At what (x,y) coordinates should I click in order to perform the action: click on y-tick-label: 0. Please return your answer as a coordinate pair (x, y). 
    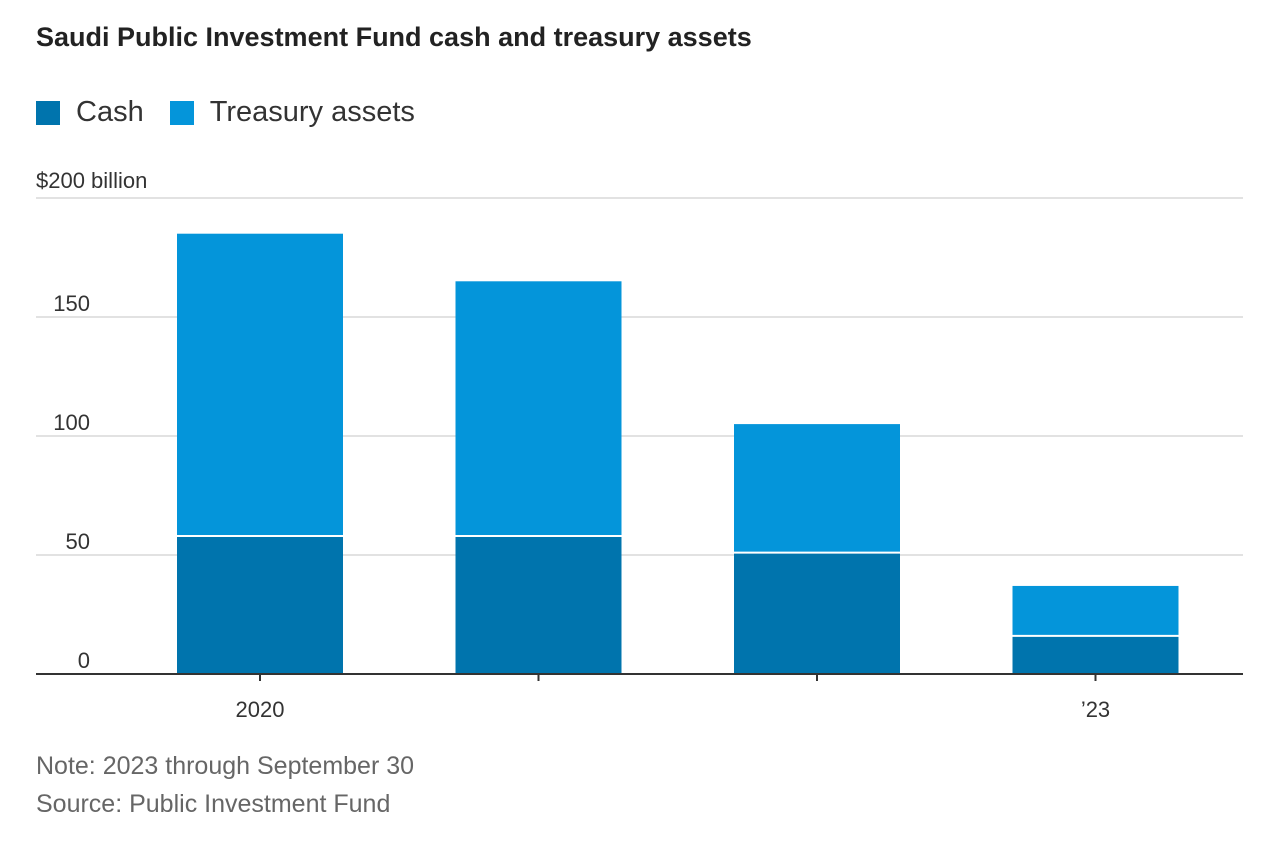
    Looking at the image, I should click on (84, 660).